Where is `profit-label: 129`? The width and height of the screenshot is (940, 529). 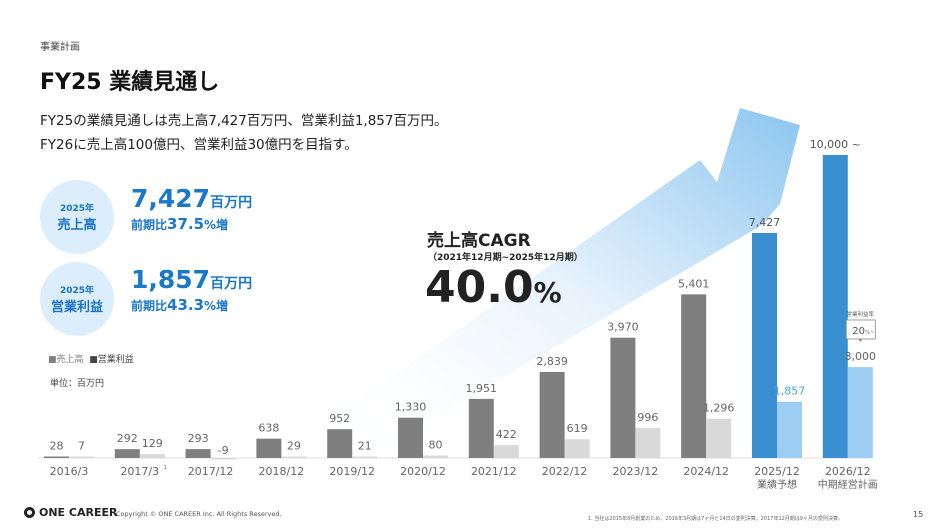
profit-label: 129 is located at coordinates (152, 443).